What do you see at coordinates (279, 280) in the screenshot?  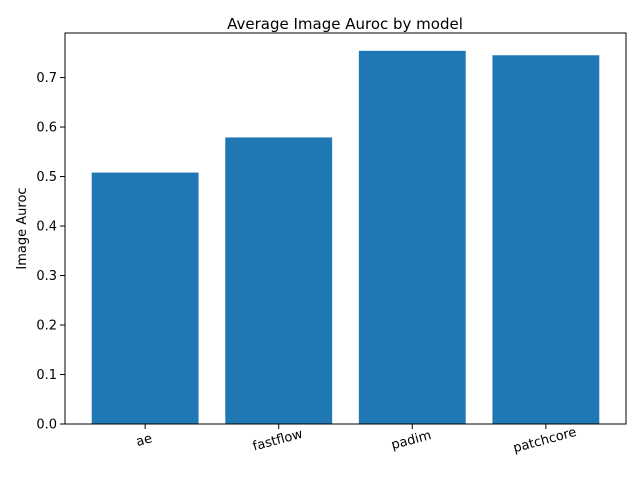 I see `bar-fastflow` at bounding box center [279, 280].